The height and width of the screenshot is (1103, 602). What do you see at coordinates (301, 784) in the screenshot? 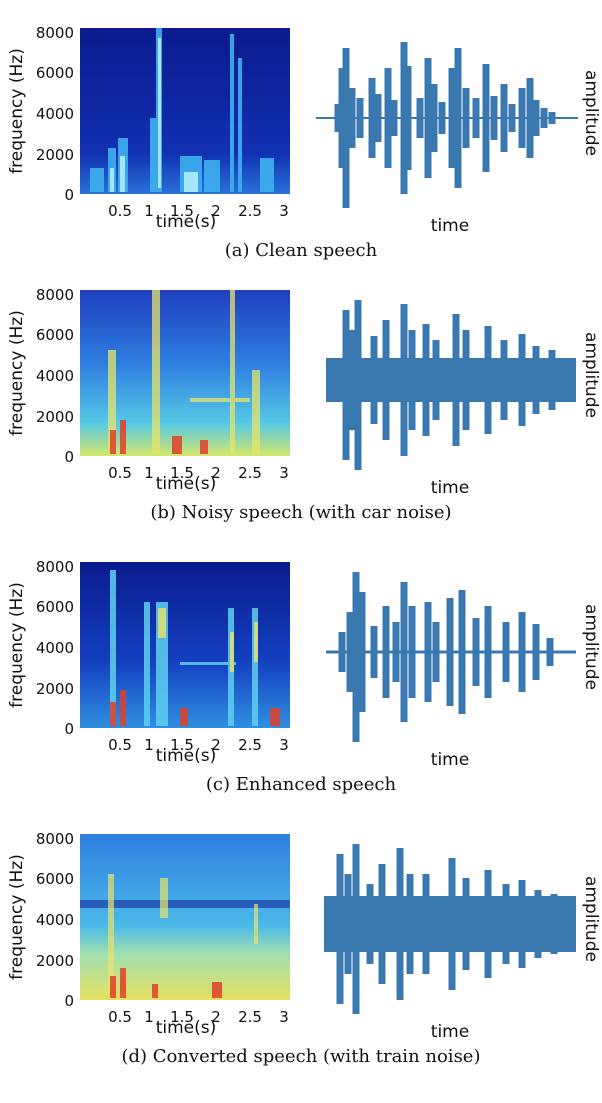
I see `panel-caption: (c) Enhanced speech` at bounding box center [301, 784].